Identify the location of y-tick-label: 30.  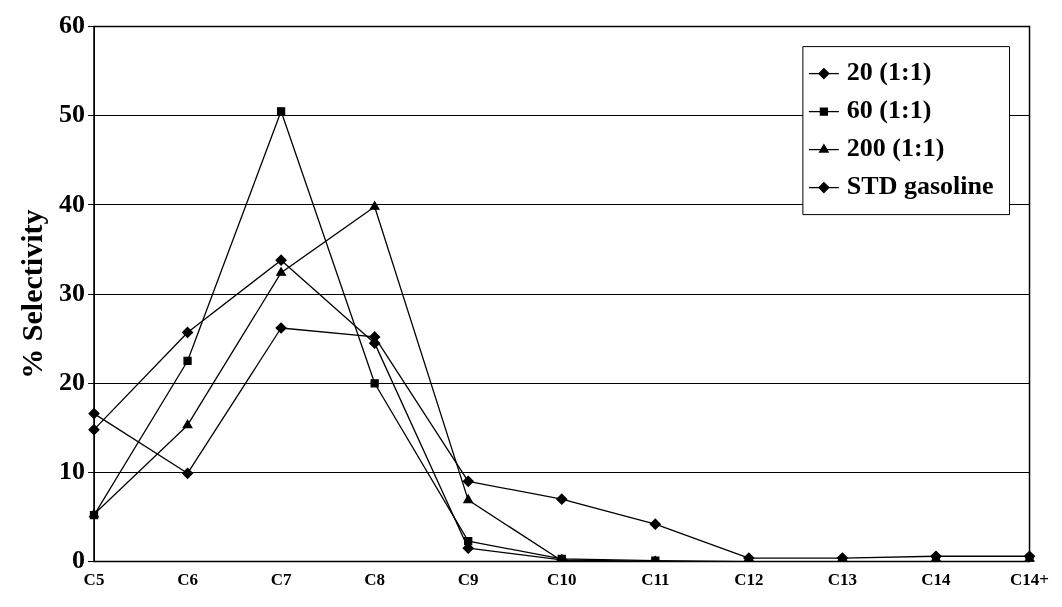
(72, 292).